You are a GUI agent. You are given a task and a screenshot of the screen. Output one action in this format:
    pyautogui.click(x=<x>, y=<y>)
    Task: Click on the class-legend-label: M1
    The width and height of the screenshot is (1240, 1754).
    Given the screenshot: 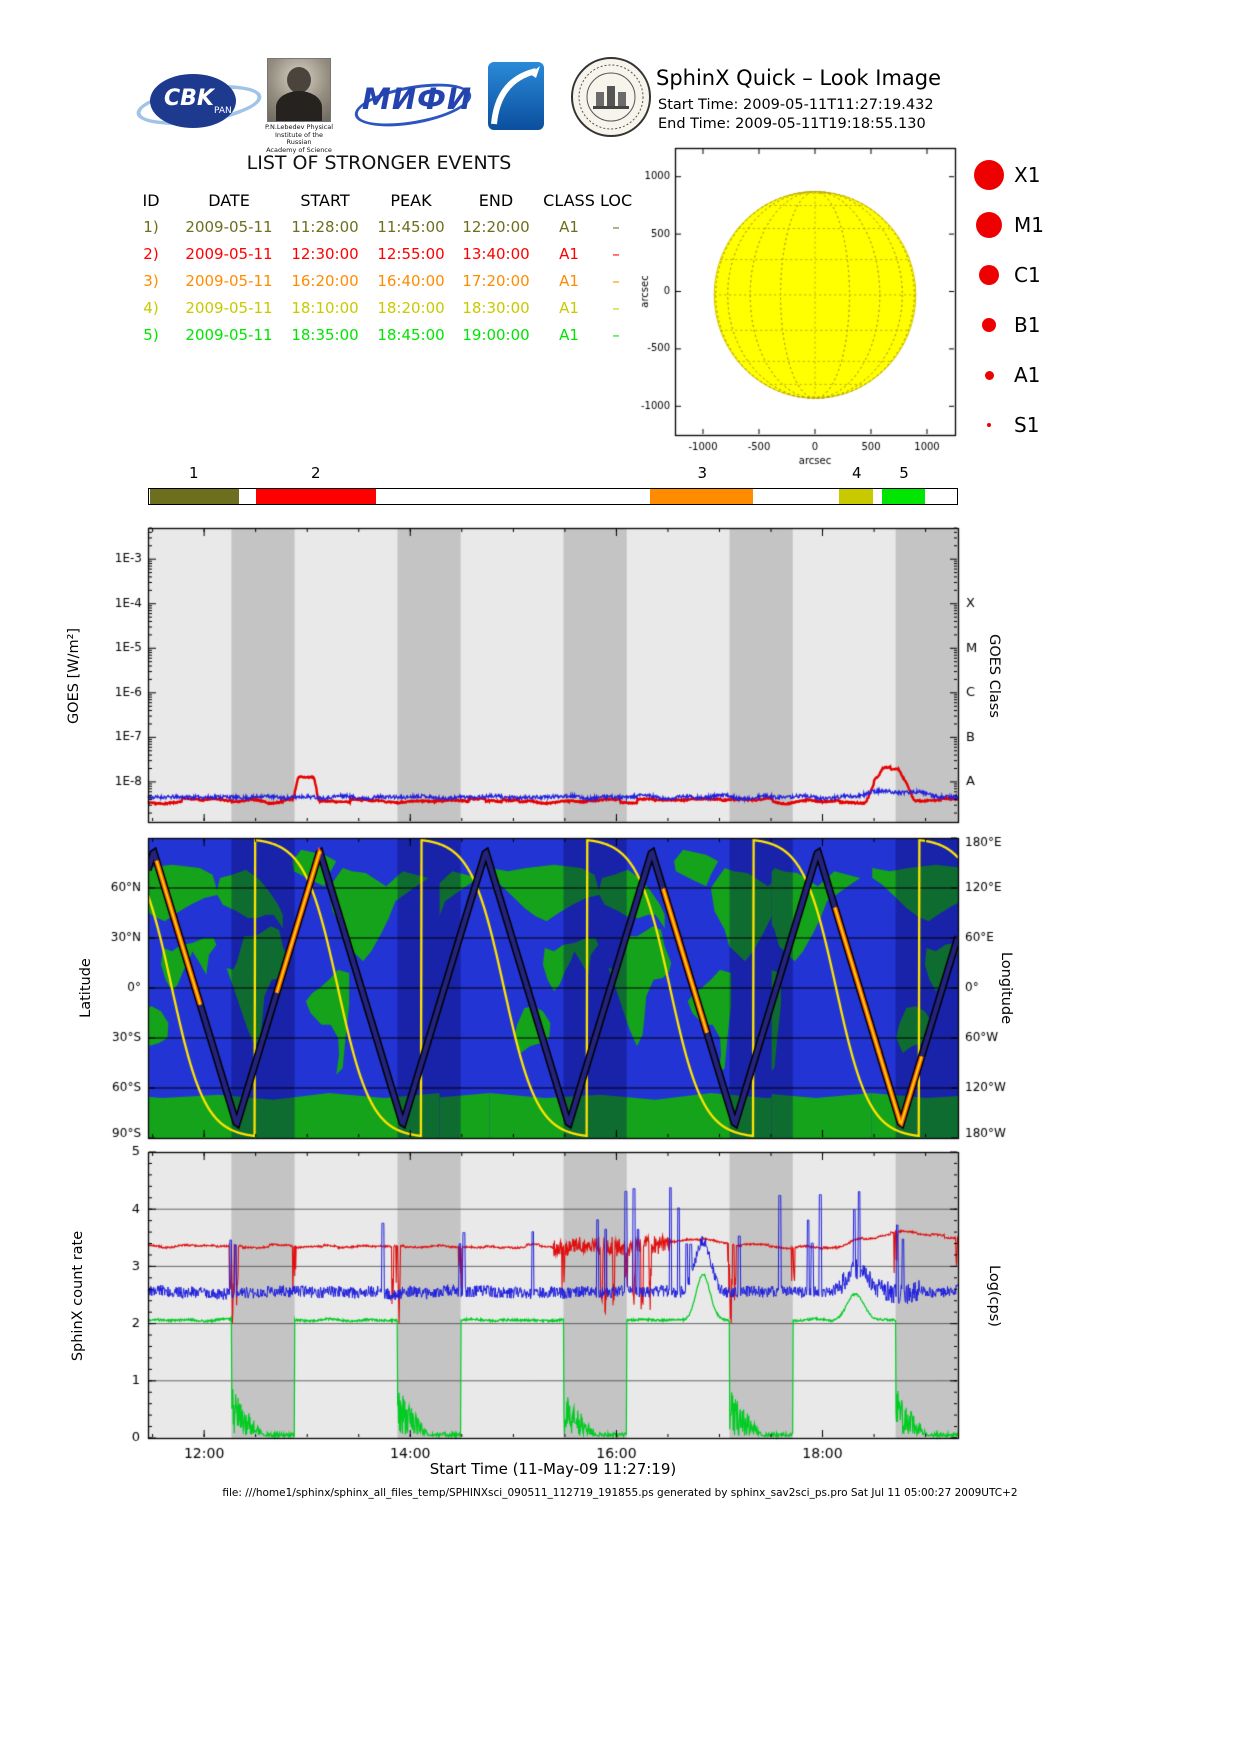 What is the action you would take?
    pyautogui.click(x=1029, y=225)
    